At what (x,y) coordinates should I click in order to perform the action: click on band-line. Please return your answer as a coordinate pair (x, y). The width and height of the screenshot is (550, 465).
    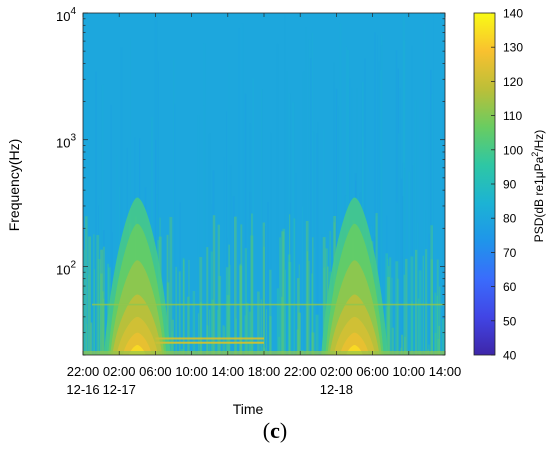
    Looking at the image, I should click on (209, 338).